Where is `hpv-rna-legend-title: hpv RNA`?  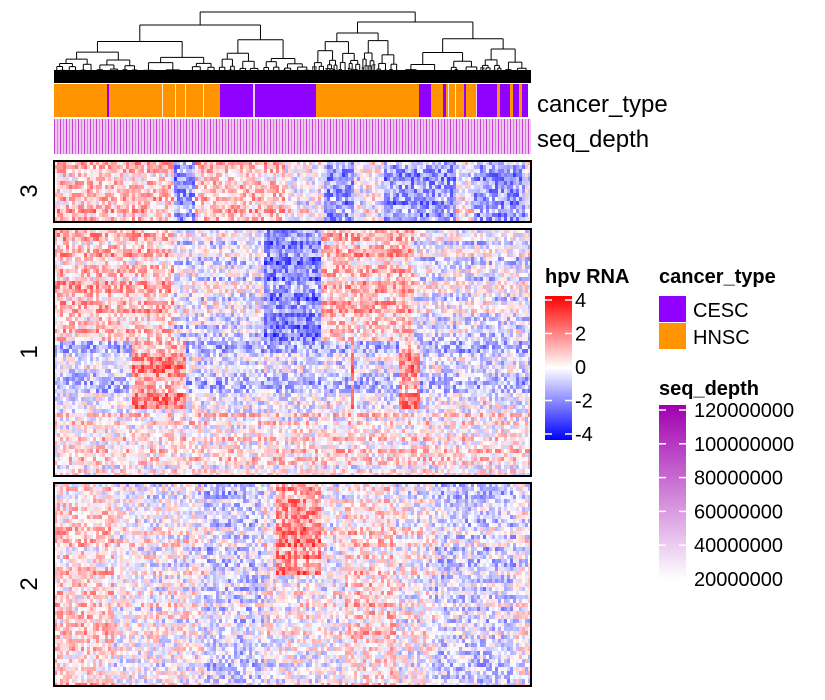
hpv-rna-legend-title: hpv RNA is located at coordinates (587, 277).